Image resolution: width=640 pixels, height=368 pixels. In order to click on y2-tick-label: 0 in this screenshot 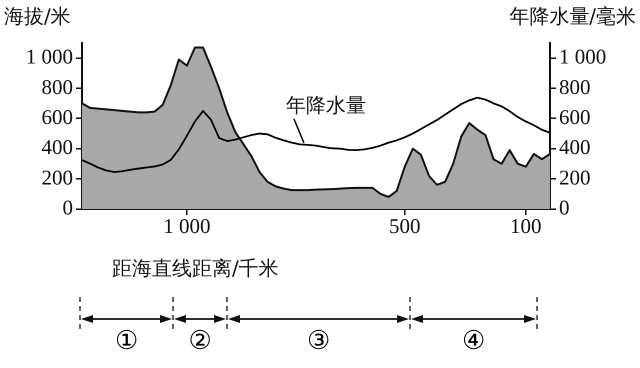, I will do `click(564, 208)`.